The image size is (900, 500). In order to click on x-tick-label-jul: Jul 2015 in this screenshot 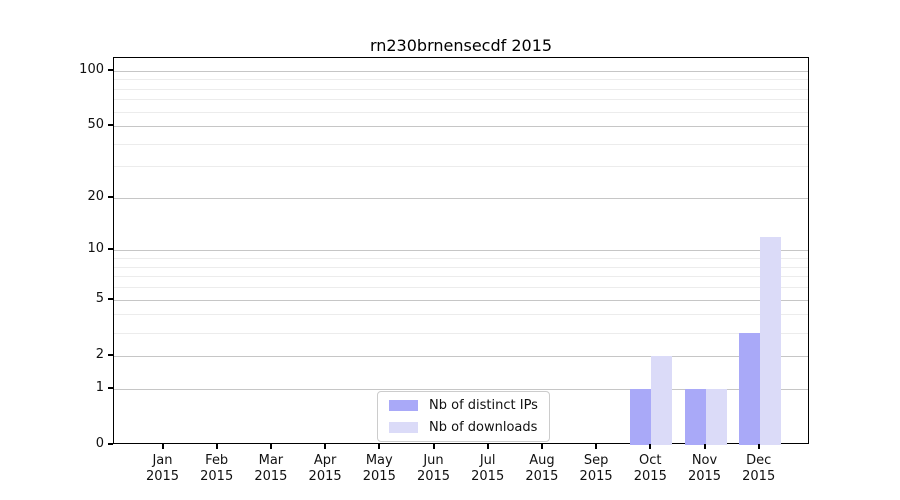, I will do `click(488, 469)`.